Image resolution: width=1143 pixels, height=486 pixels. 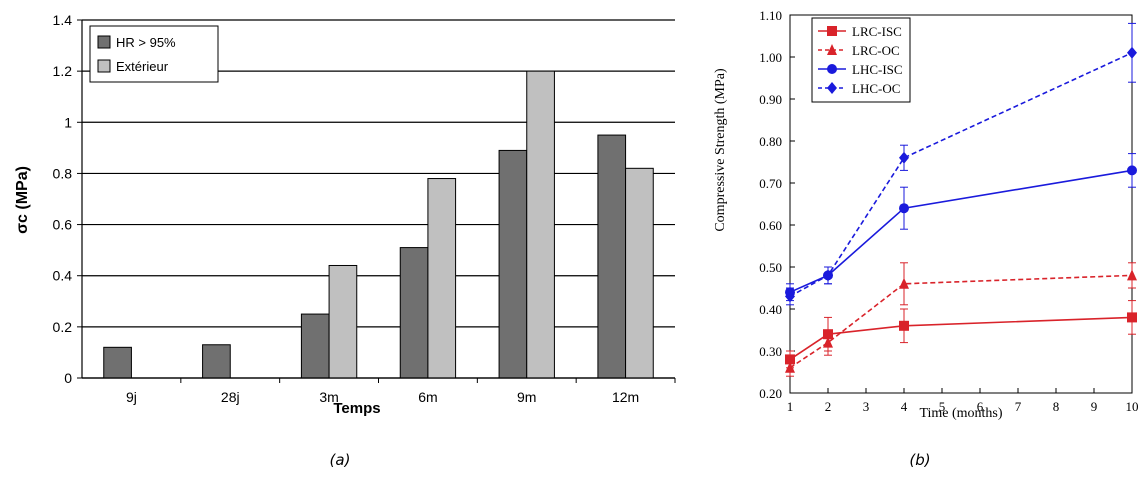 What do you see at coordinates (828, 406) in the screenshot?
I see `b-x-tick-label: 2` at bounding box center [828, 406].